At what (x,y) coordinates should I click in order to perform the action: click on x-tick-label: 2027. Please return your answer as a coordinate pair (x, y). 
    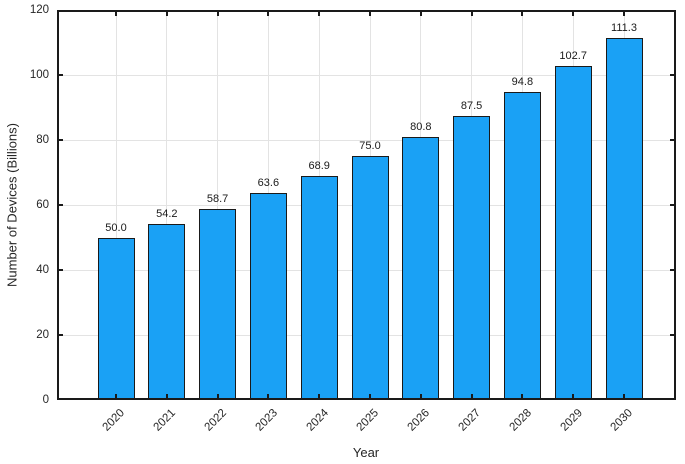
    Looking at the image, I should click on (470, 420).